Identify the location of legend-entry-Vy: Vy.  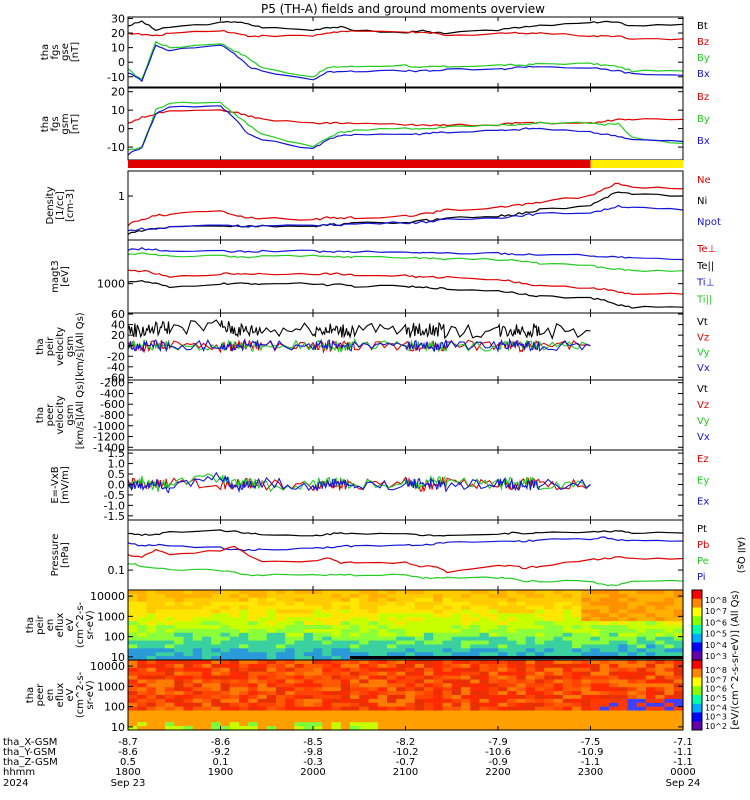
(703, 353).